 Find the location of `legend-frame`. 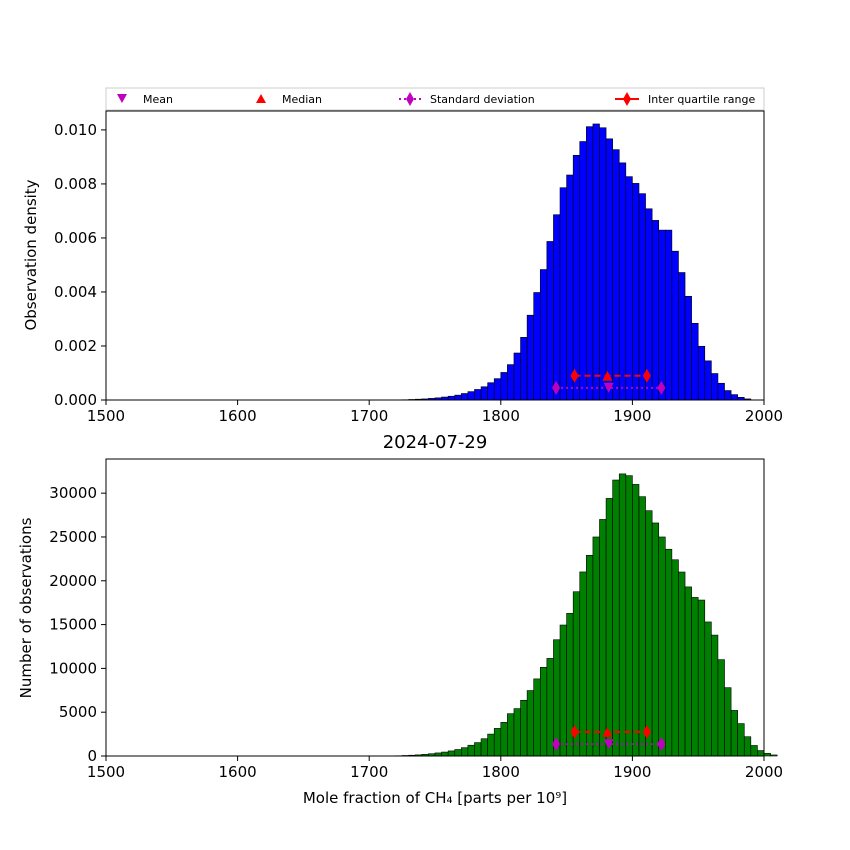

legend-frame is located at coordinates (435, 99).